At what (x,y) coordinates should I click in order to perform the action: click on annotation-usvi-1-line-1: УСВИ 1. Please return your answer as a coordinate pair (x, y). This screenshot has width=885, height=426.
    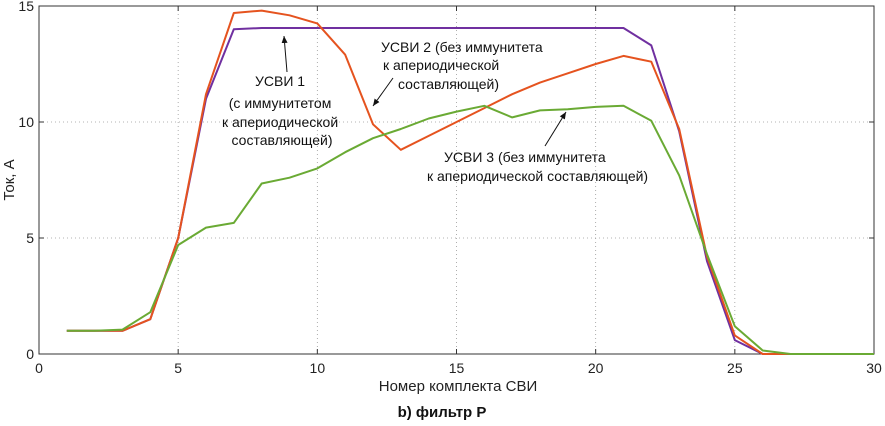
    Looking at the image, I should click on (280, 81).